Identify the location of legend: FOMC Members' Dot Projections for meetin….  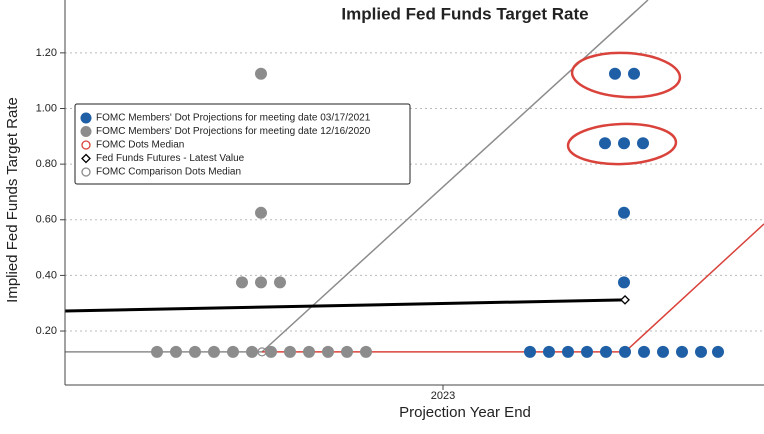
(242, 144).